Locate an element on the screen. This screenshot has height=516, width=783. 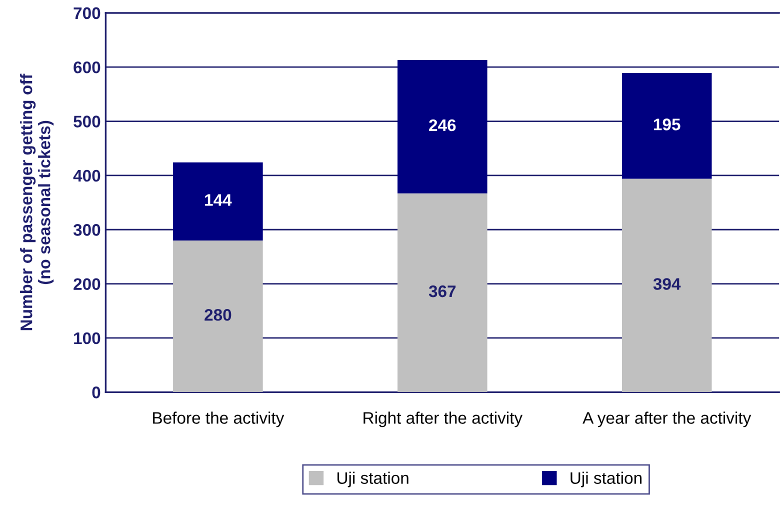
y-tick-label: 300 is located at coordinates (86, 230).